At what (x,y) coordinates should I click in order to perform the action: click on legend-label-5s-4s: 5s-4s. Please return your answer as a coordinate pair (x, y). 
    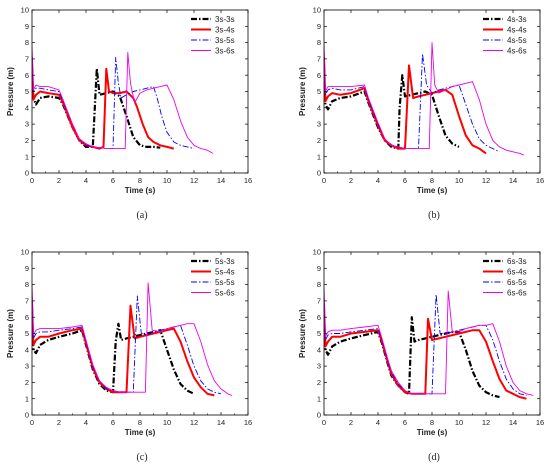
    Looking at the image, I should click on (225, 272).